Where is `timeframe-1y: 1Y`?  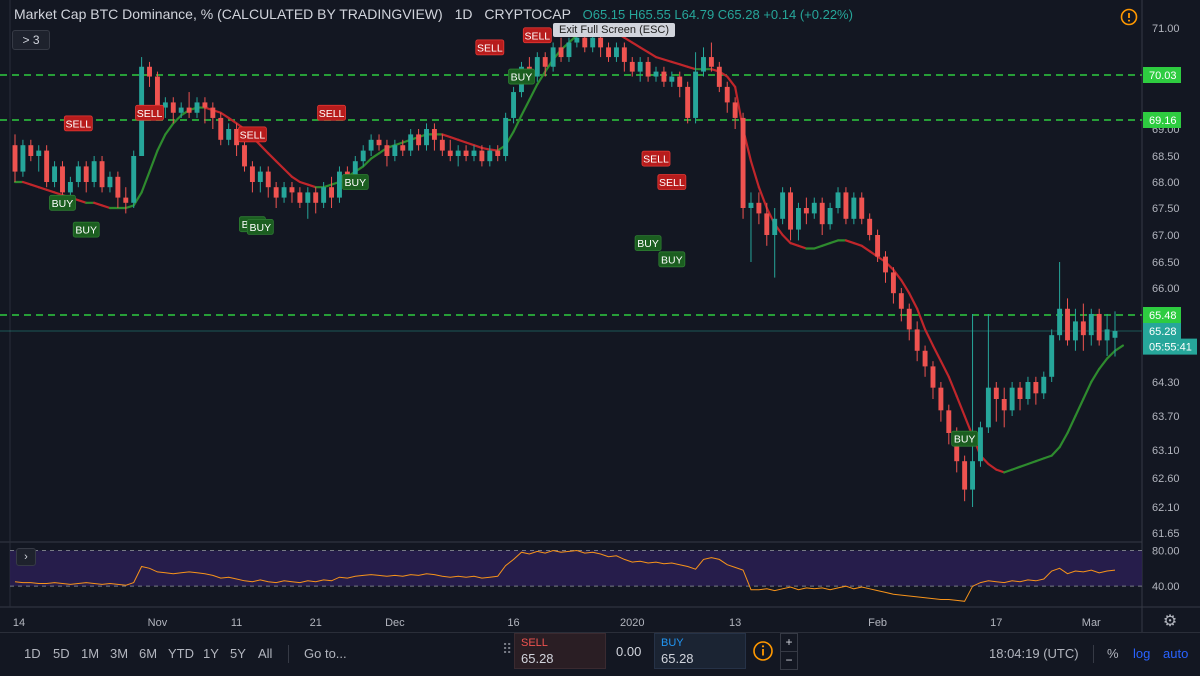 timeframe-1y: 1Y is located at coordinates (211, 653).